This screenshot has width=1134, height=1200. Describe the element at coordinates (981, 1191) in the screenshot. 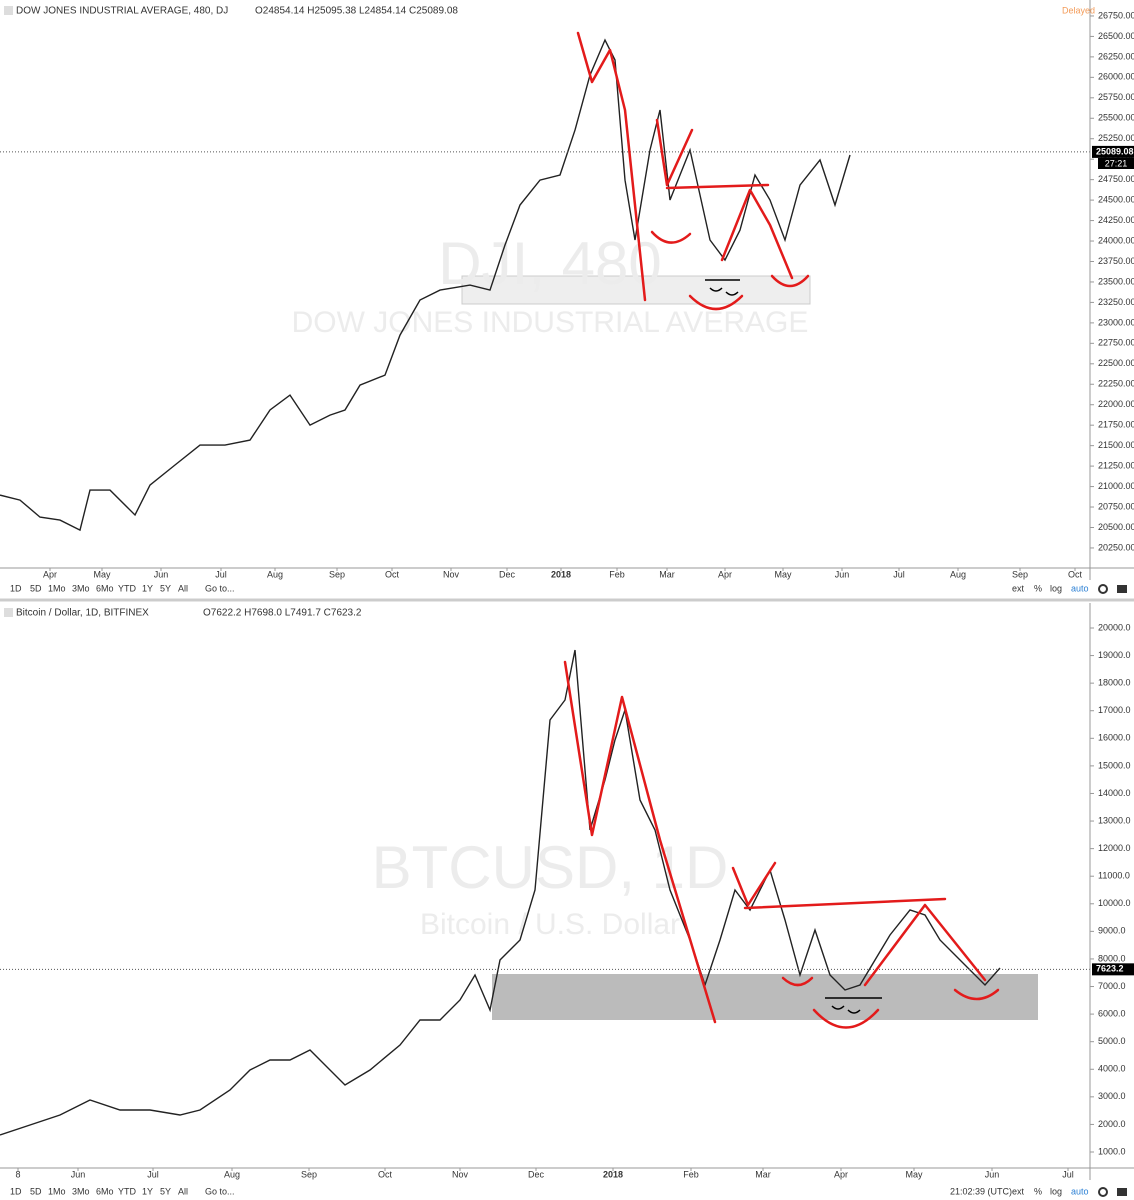

I see `time: 21:02:39 (UTC)` at that location.